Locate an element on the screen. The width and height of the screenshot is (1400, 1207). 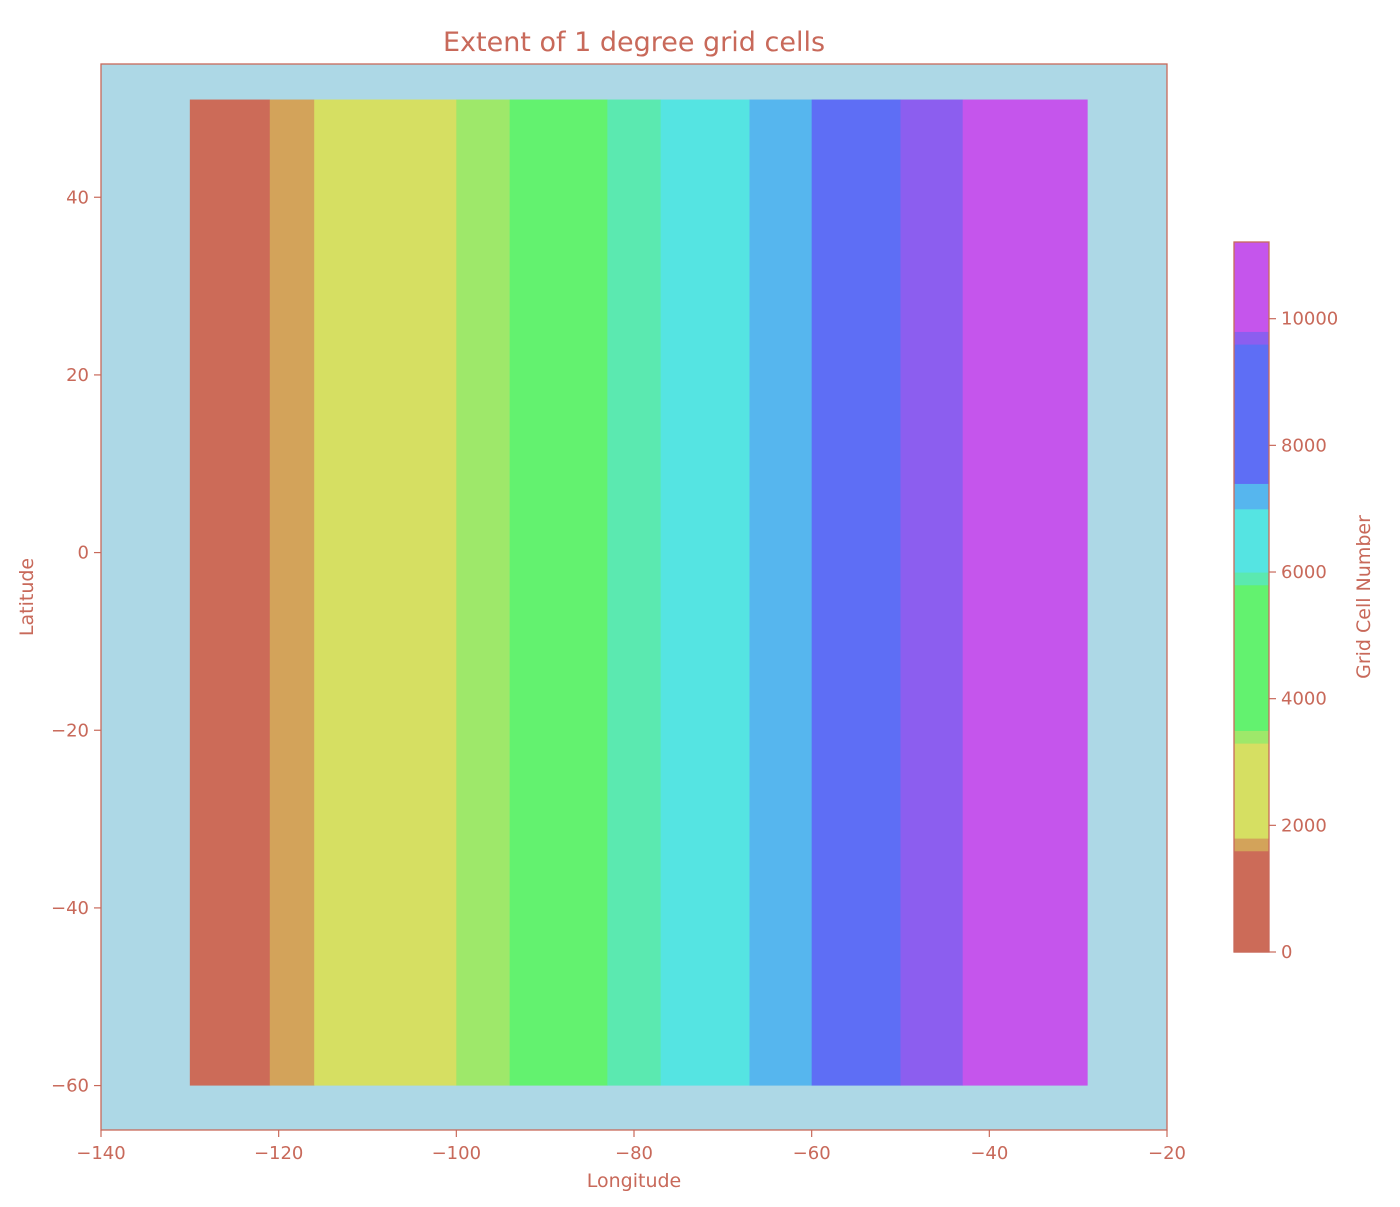
colorbar-frame is located at coordinates (1251, 597).